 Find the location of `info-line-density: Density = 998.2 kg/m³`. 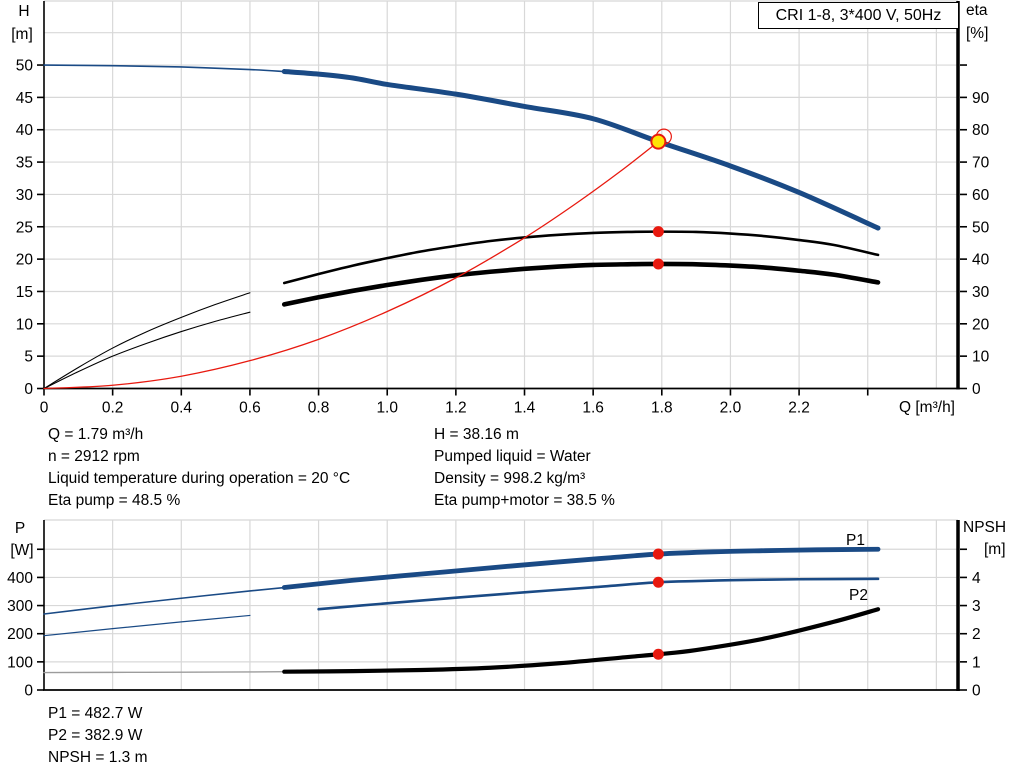

info-line-density: Density = 998.2 kg/m³ is located at coordinates (510, 478).